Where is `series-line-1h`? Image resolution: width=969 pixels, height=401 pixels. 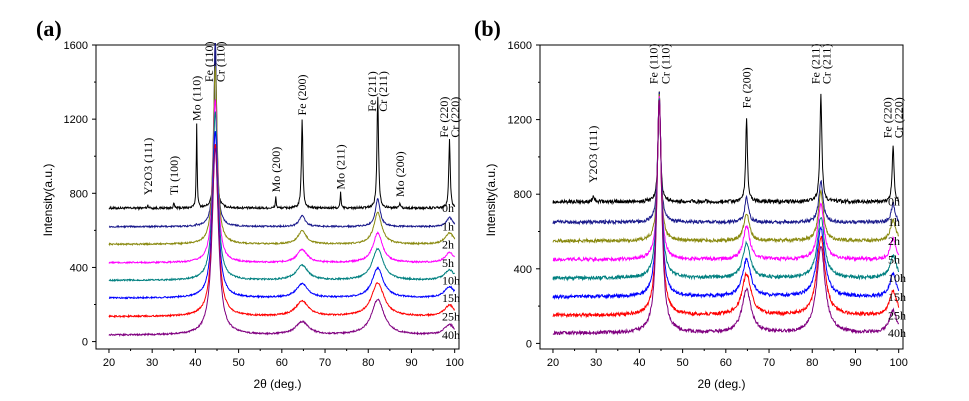
series-line-1h is located at coordinates (726, 158).